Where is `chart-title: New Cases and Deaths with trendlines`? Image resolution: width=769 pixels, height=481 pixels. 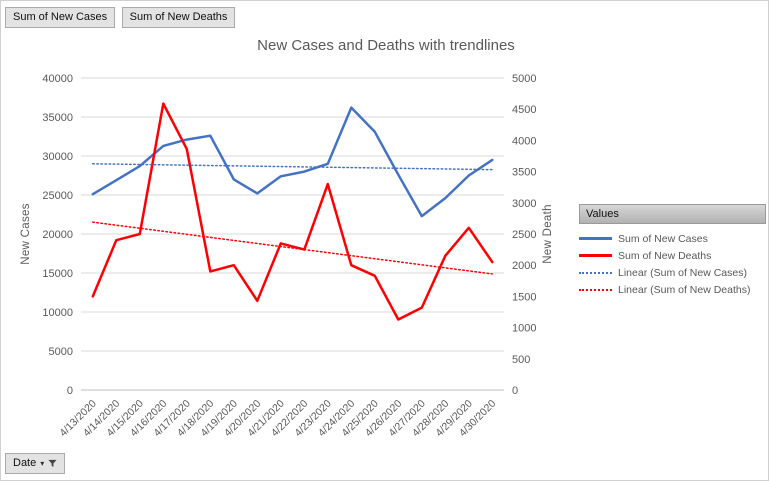
chart-title: New Cases and Deaths with trendlines is located at coordinates (386, 45).